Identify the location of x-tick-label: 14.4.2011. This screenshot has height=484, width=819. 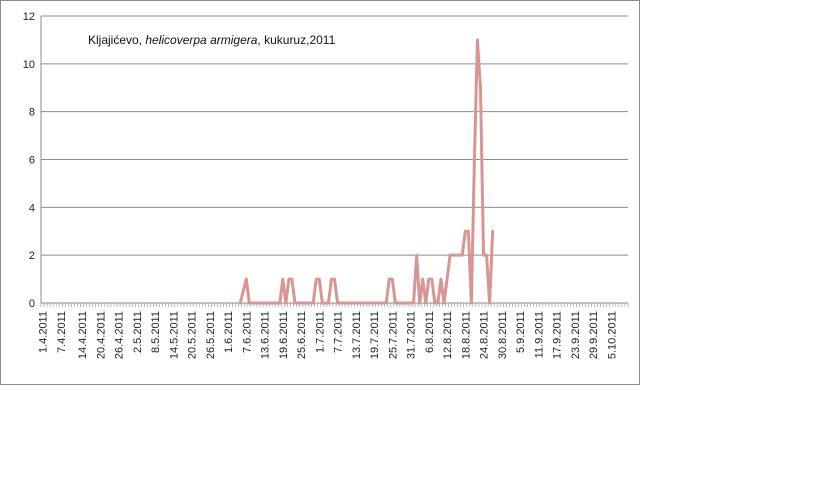
(83, 335).